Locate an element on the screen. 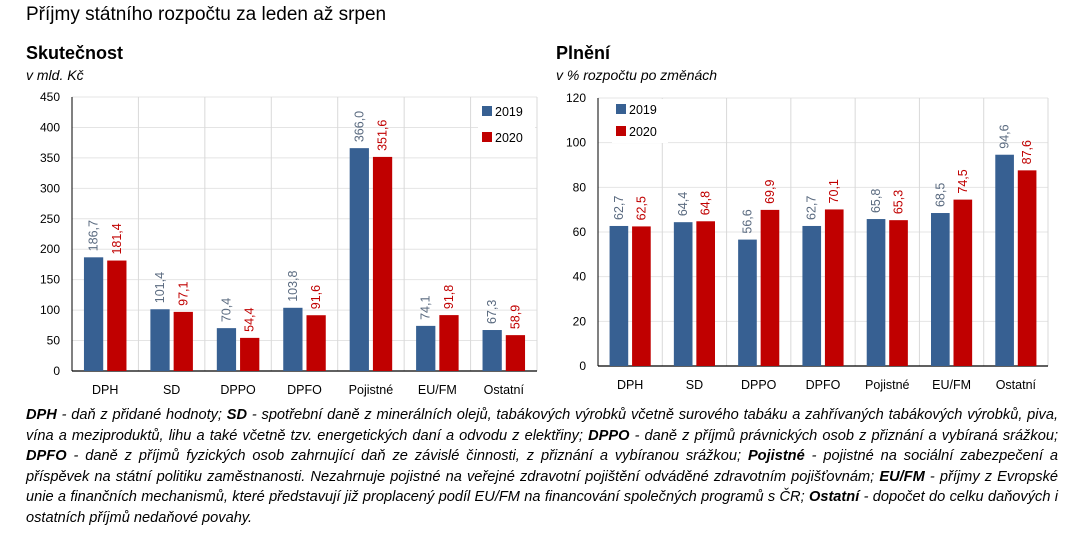  y-tick-label: 40 is located at coordinates (580, 277).